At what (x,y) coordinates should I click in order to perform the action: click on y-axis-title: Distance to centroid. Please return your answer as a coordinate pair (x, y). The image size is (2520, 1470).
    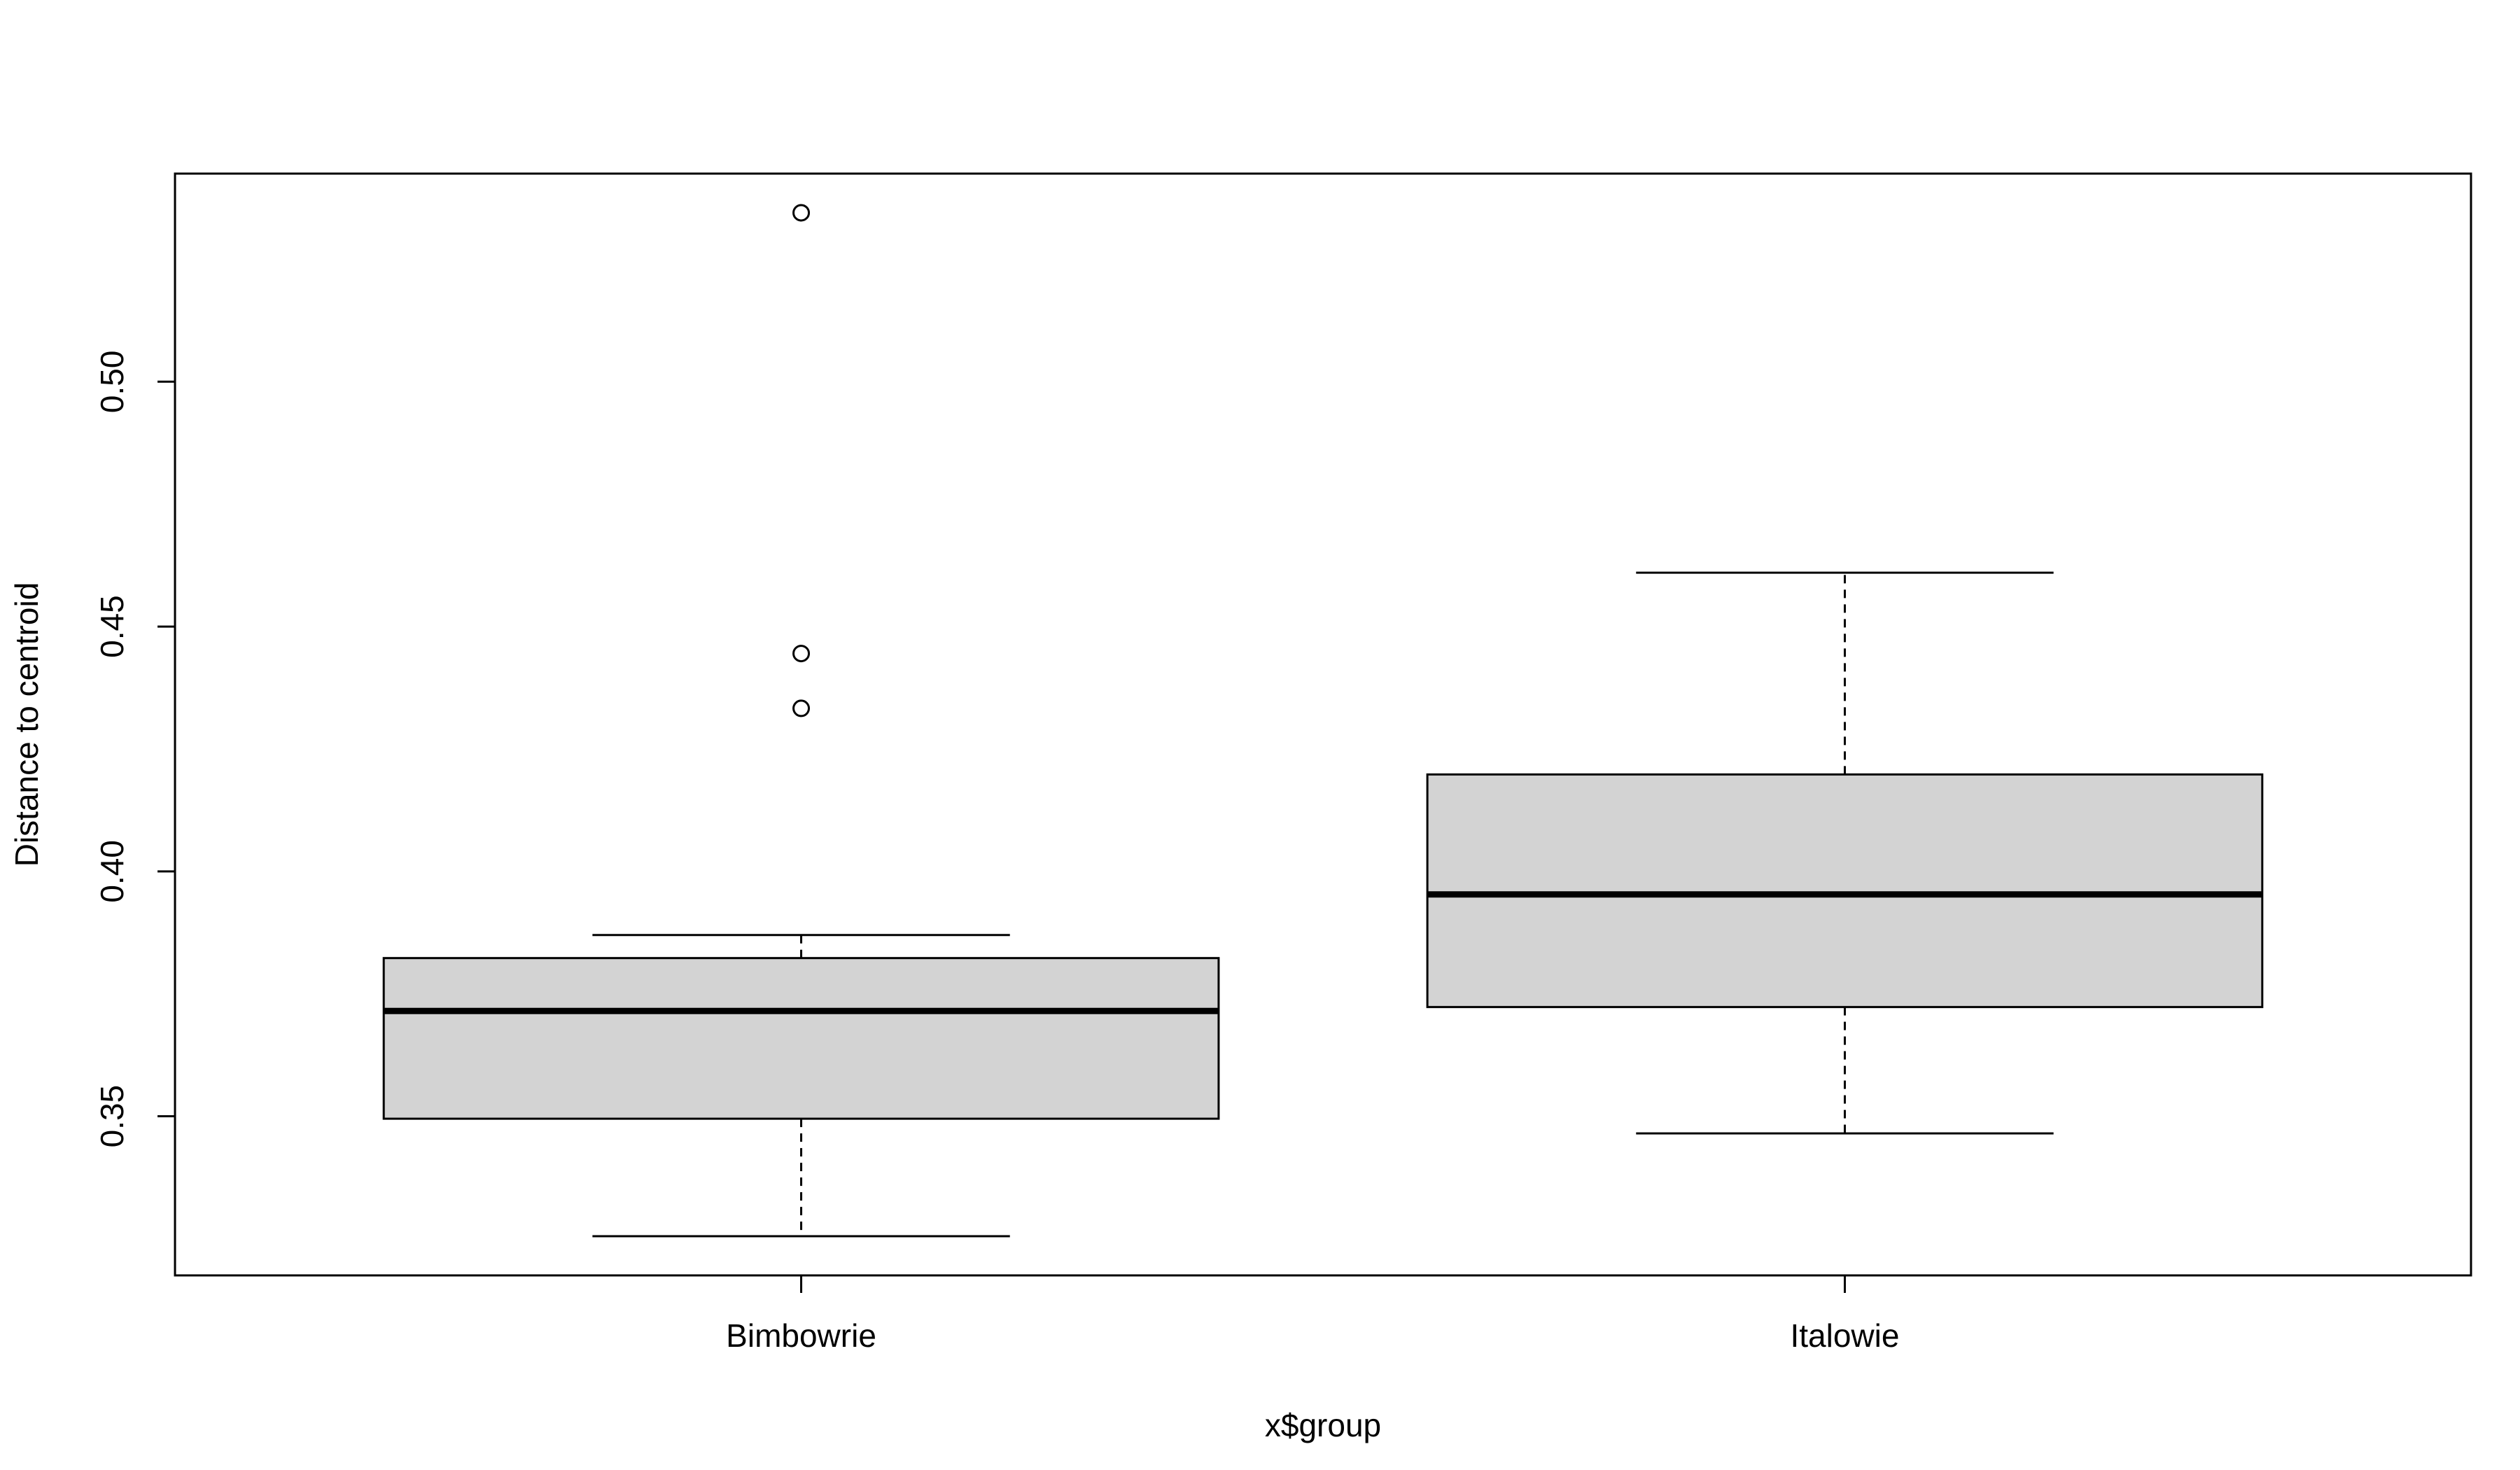
    Looking at the image, I should click on (26, 724).